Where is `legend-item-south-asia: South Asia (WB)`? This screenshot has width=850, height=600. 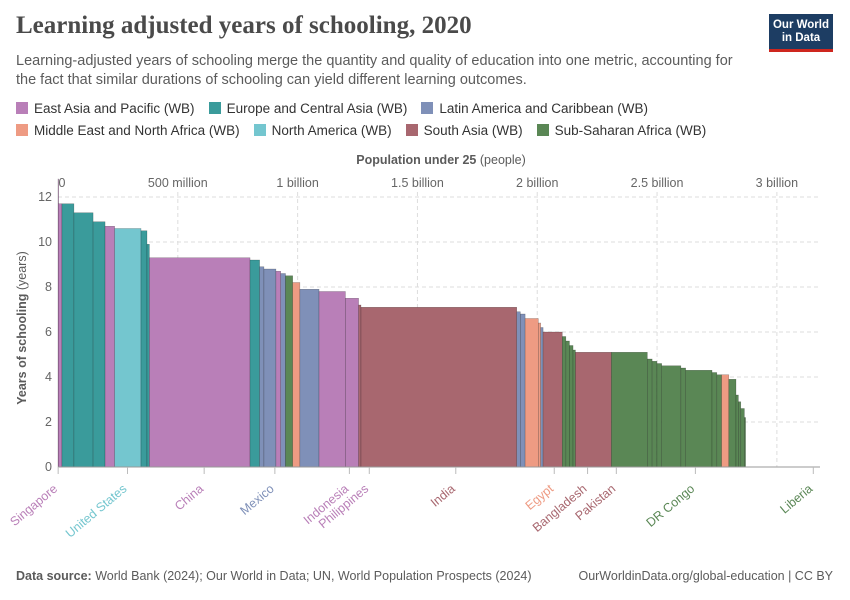
legend-item-south-asia: South Asia (WB) is located at coordinates (464, 130).